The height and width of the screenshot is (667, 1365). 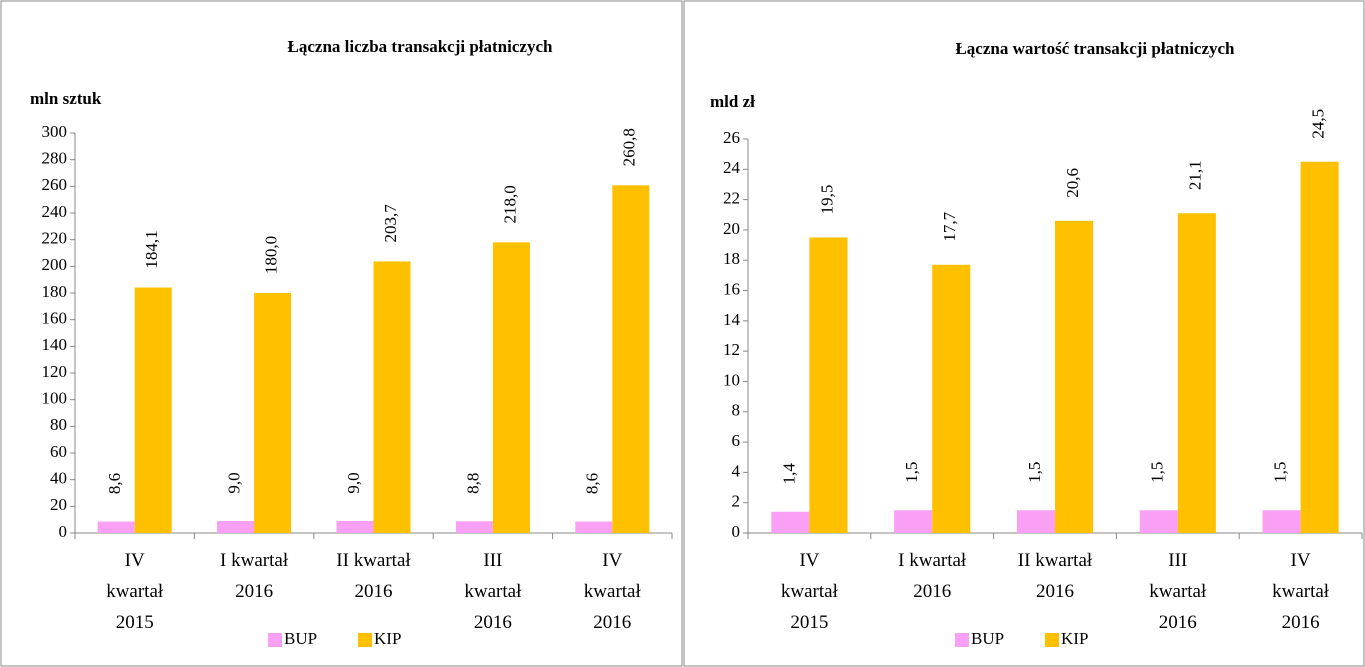 I want to click on data-label: 19,5, so click(x=826, y=200).